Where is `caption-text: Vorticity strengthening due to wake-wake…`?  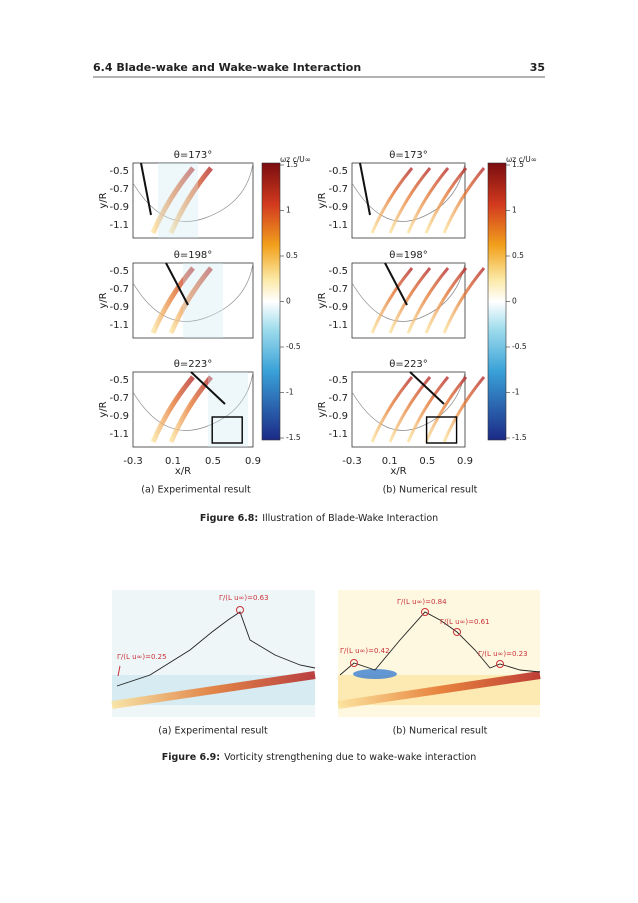
caption-text: Vorticity strengthening due to wake-wake… is located at coordinates (350, 757).